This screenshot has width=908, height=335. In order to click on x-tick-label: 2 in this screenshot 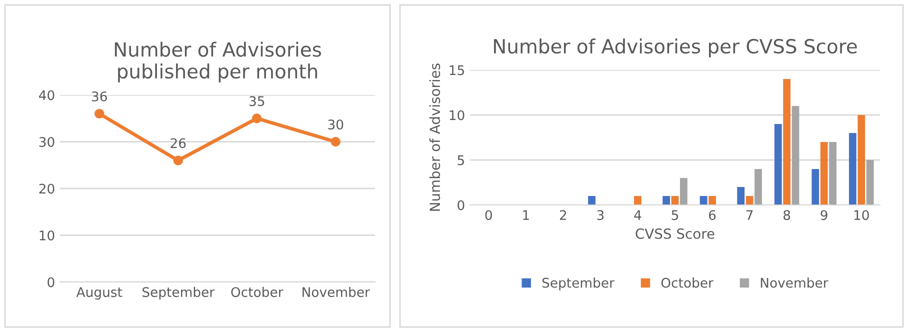, I will do `click(563, 215)`.